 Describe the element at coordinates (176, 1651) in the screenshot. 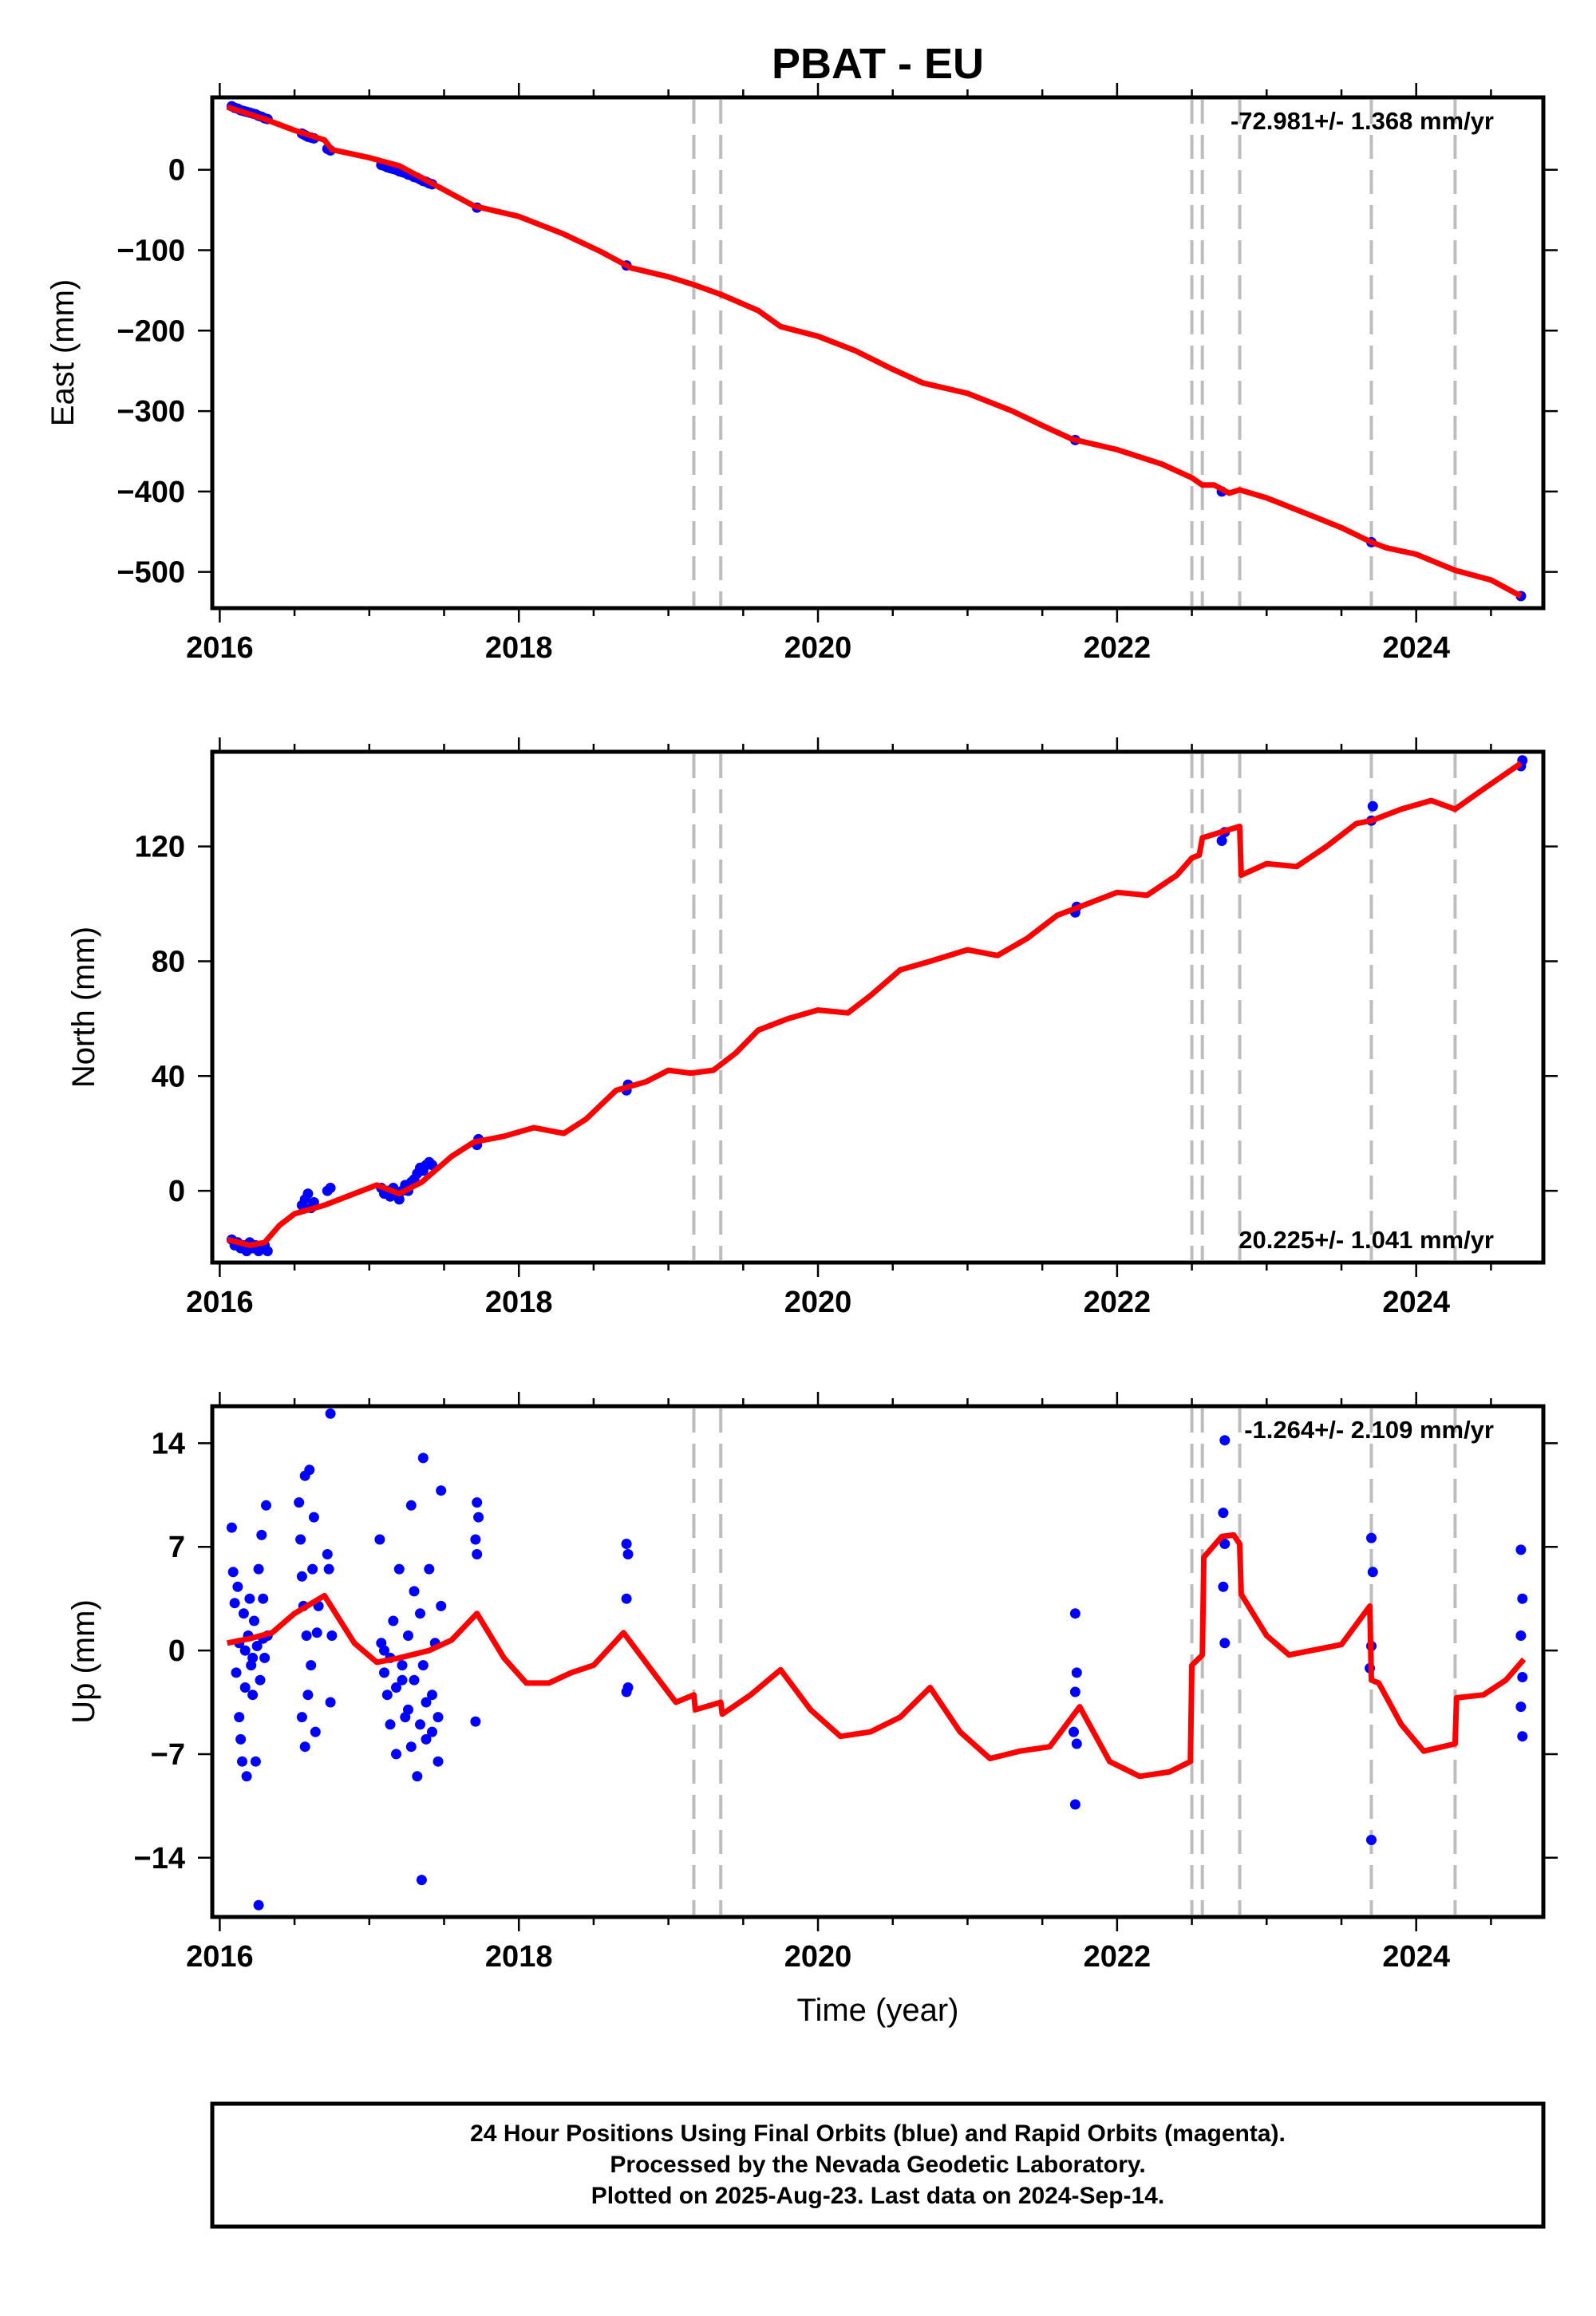

I see `up-ytick-label: 0` at that location.